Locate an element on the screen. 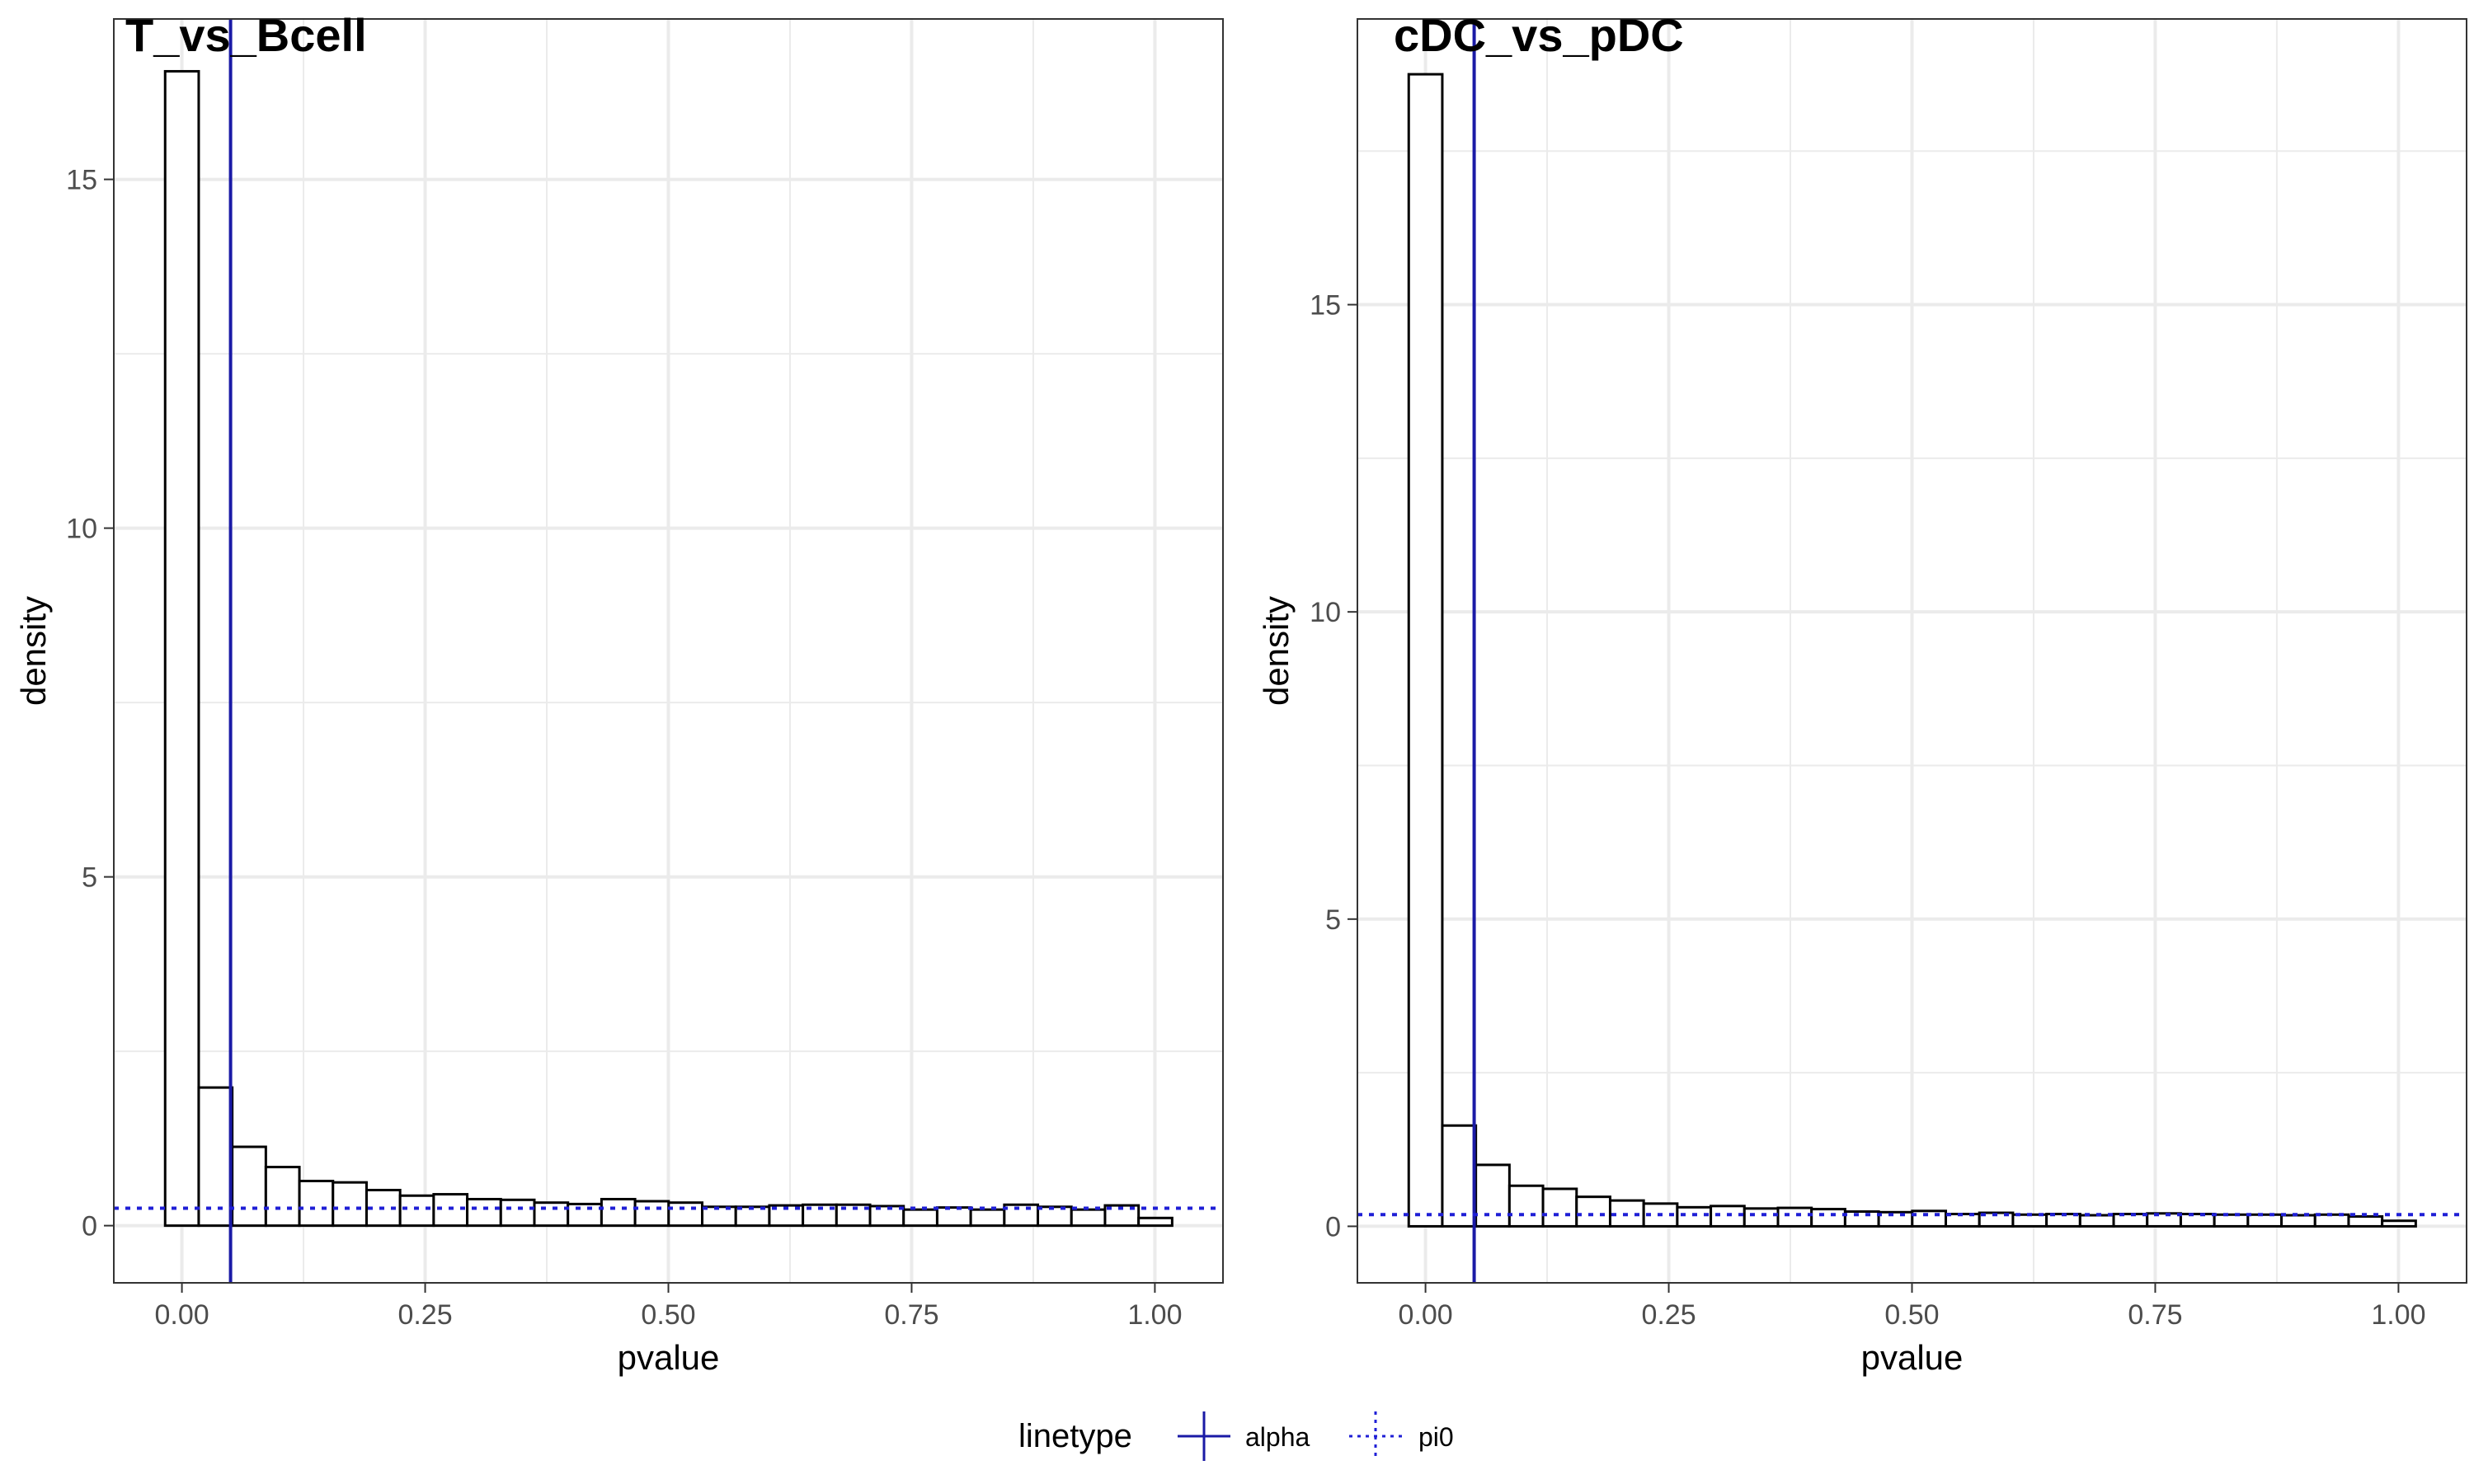 This screenshot has height=1484, width=2474. legend: linetype alpha pi0 is located at coordinates (1236, 1436).